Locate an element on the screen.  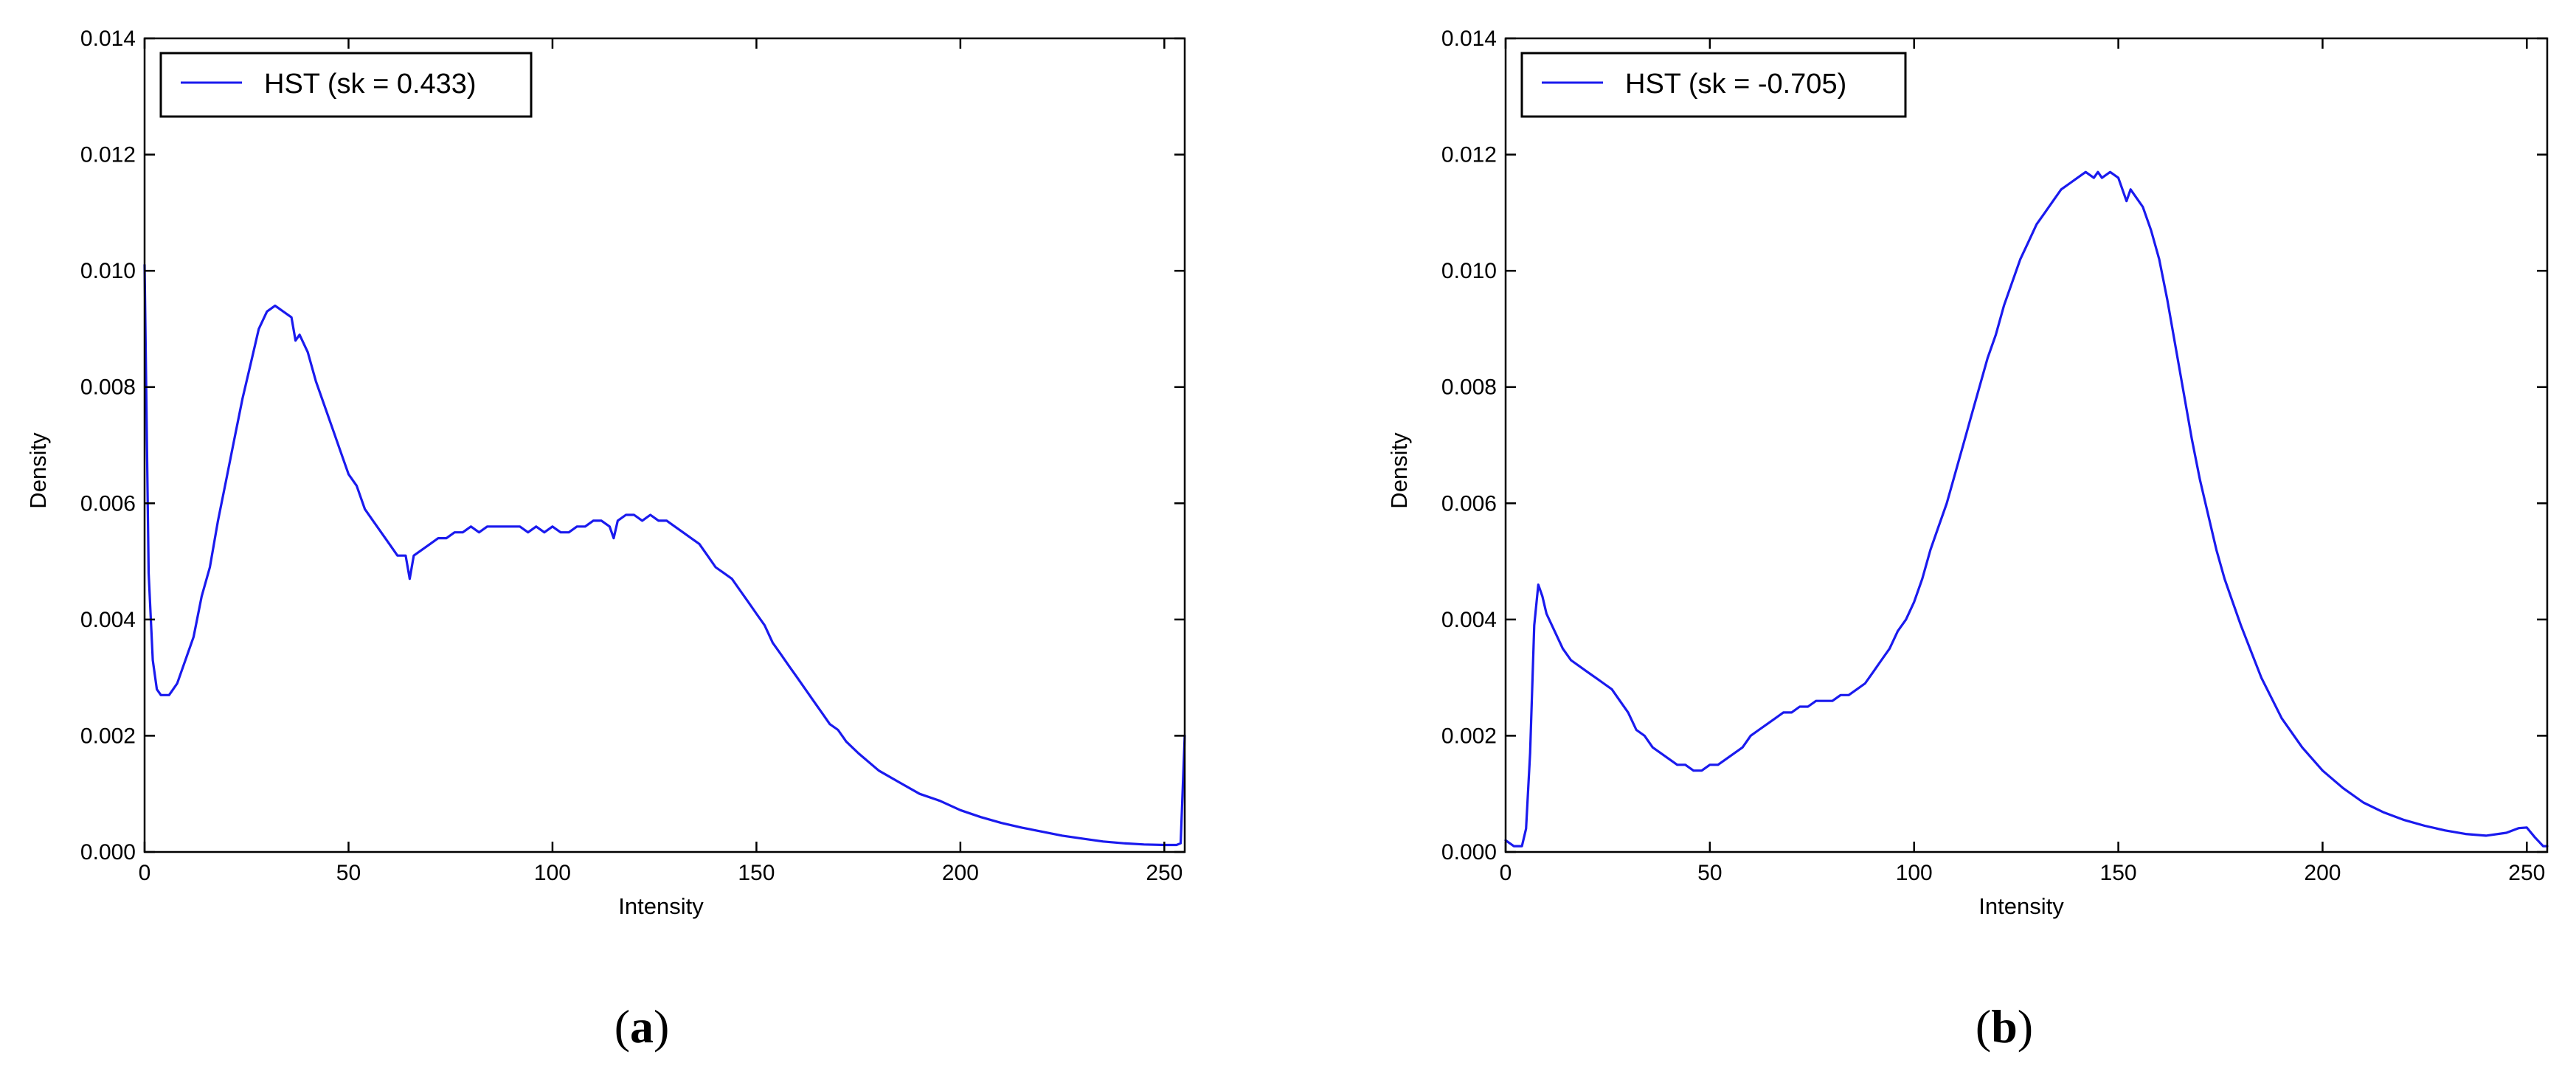
legend: HST (sk = 0.433) is located at coordinates (346, 85).